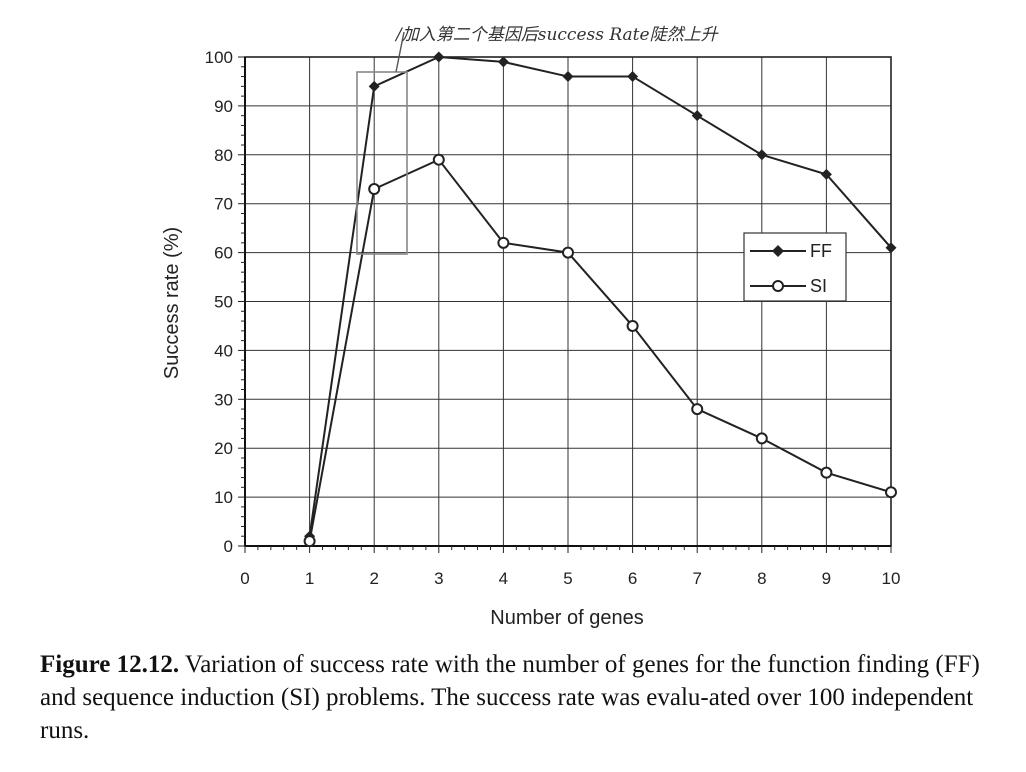 This screenshot has height=772, width=1026. Describe the element at coordinates (223, 253) in the screenshot. I see `y-tick-label: 60` at that location.